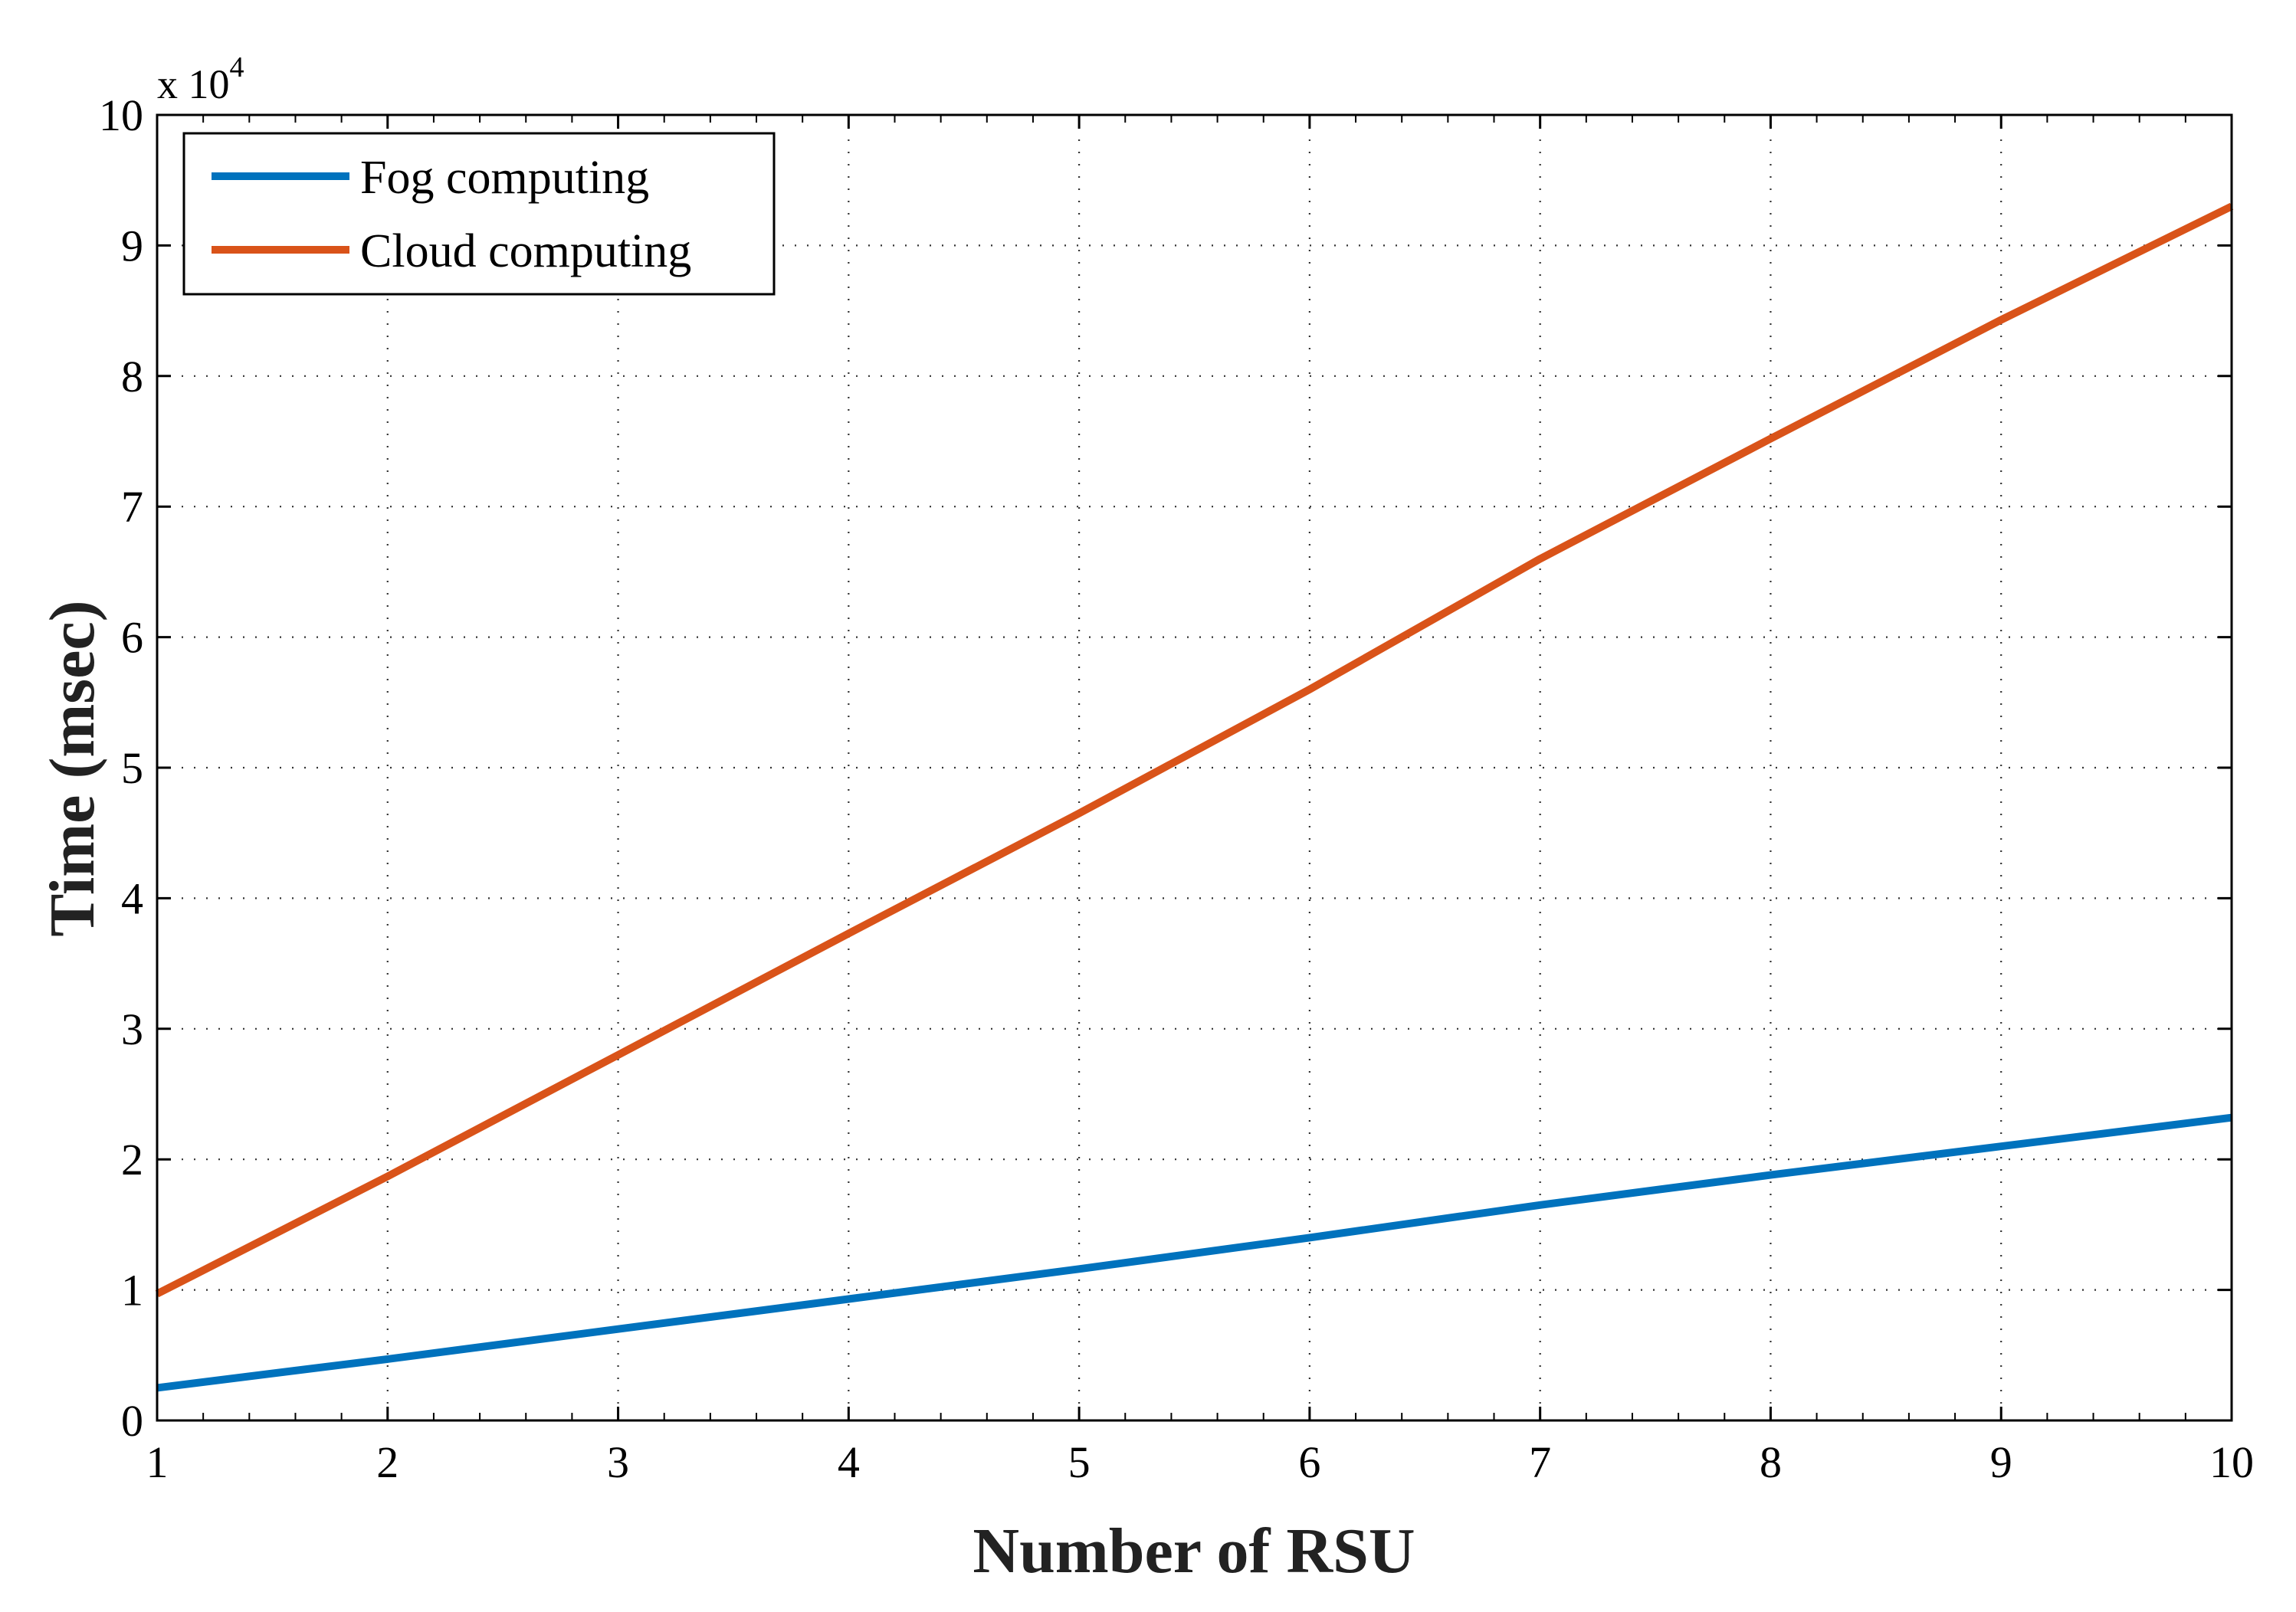 The width and height of the screenshot is (2296, 1612). What do you see at coordinates (618, 1462) in the screenshot?
I see `x-tick-label: 3` at bounding box center [618, 1462].